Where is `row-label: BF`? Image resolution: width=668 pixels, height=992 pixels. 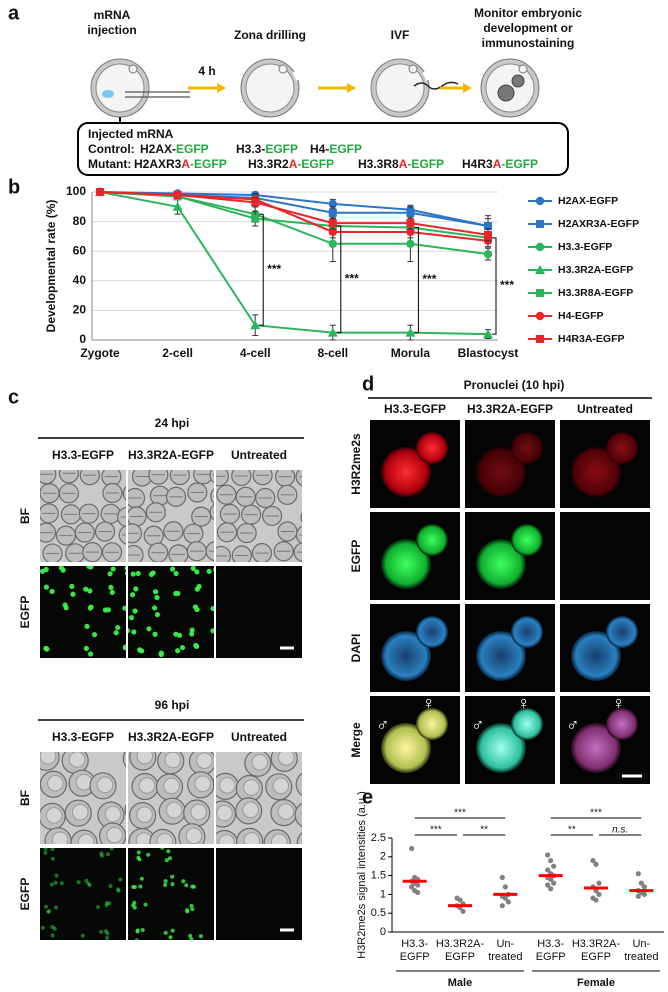
row-label: BF is located at coordinates (25, 798).